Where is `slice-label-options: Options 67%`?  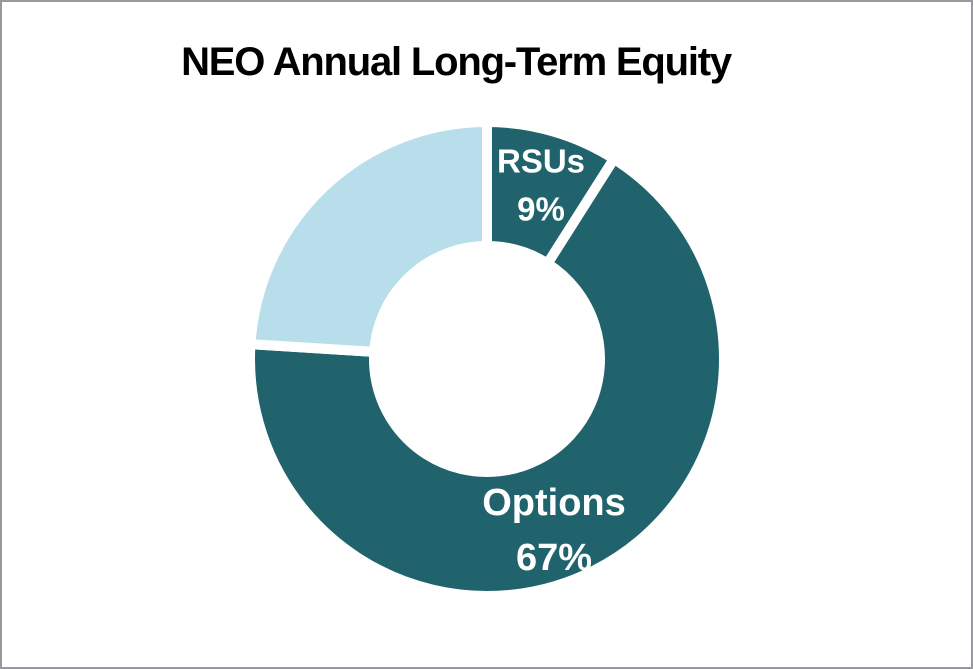
slice-label-options: Options 67% is located at coordinates (554, 530).